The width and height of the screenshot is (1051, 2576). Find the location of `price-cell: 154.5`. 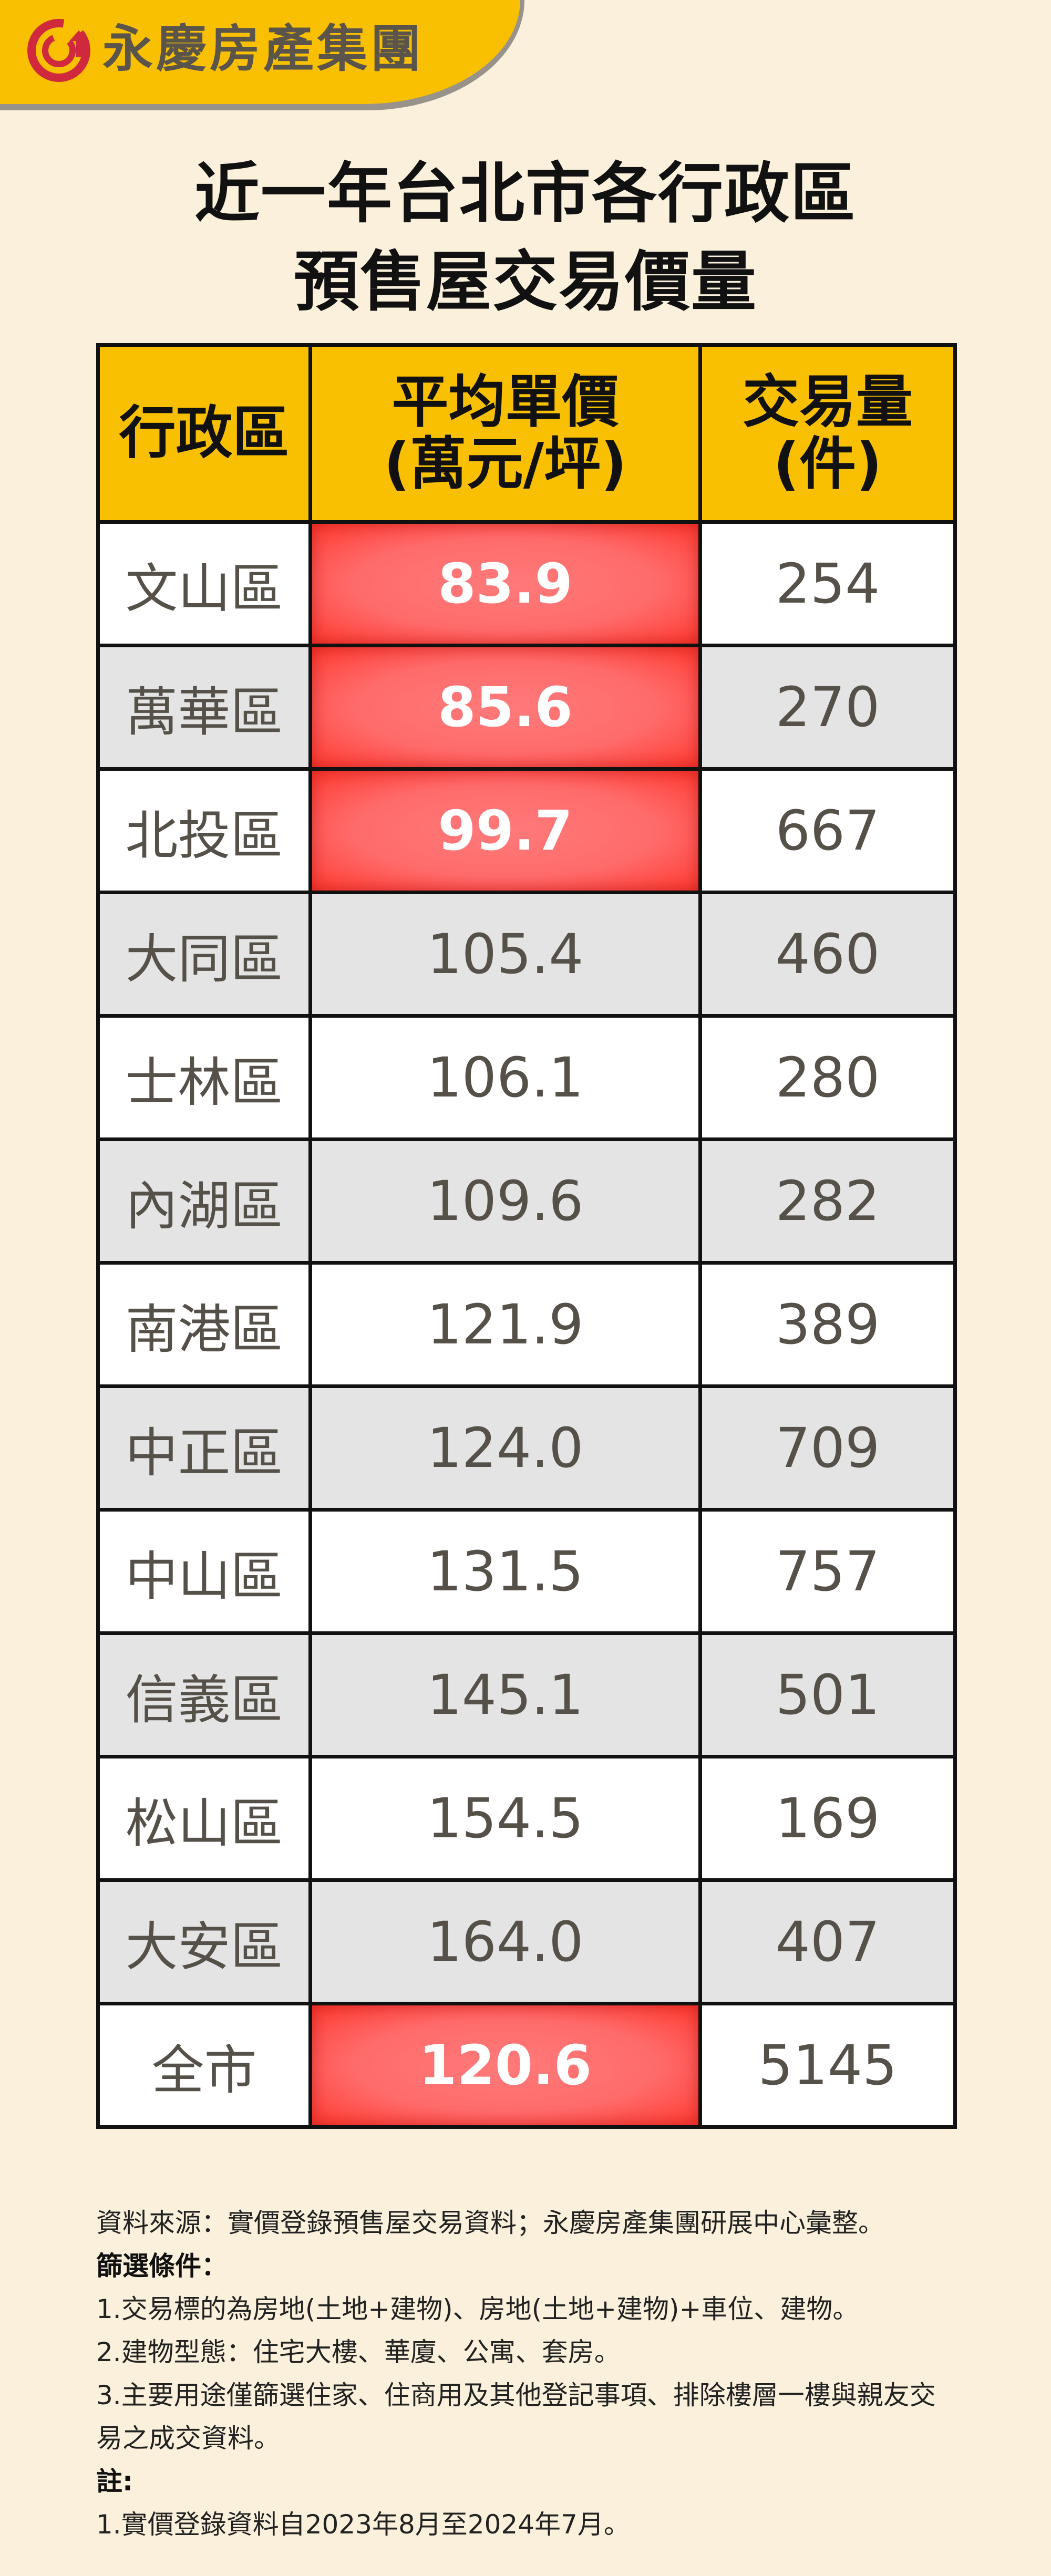

price-cell: 154.5 is located at coordinates (505, 1818).